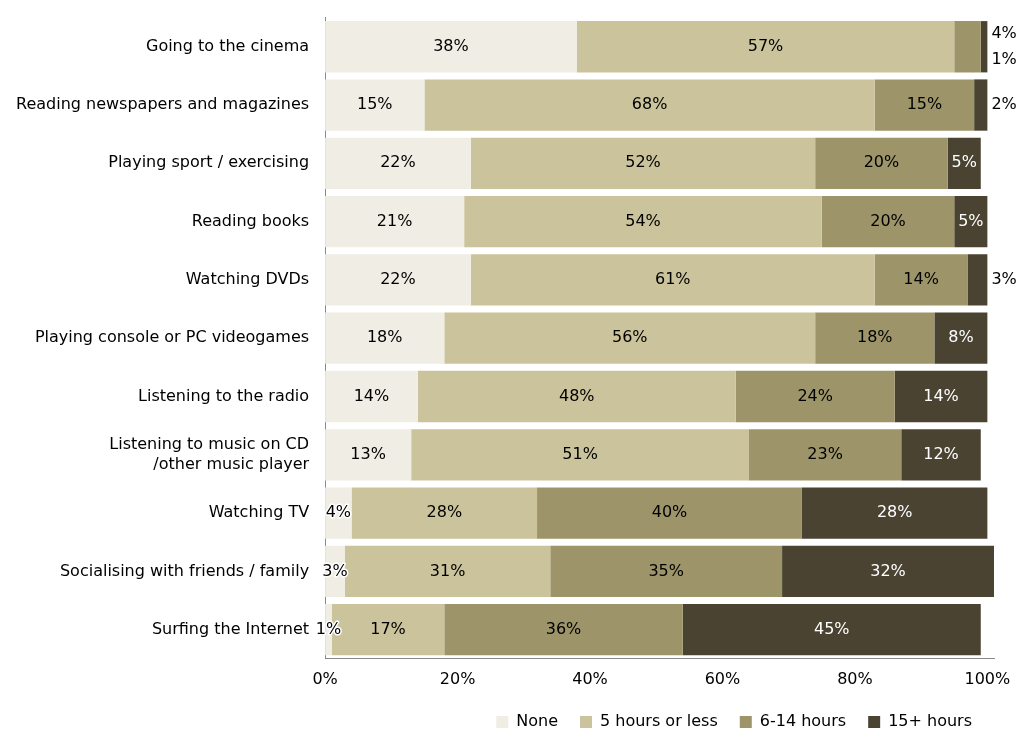 This screenshot has width=1034, height=744. Describe the element at coordinates (227, 45) in the screenshot. I see `y-tick-label: Going to the cinema` at that location.